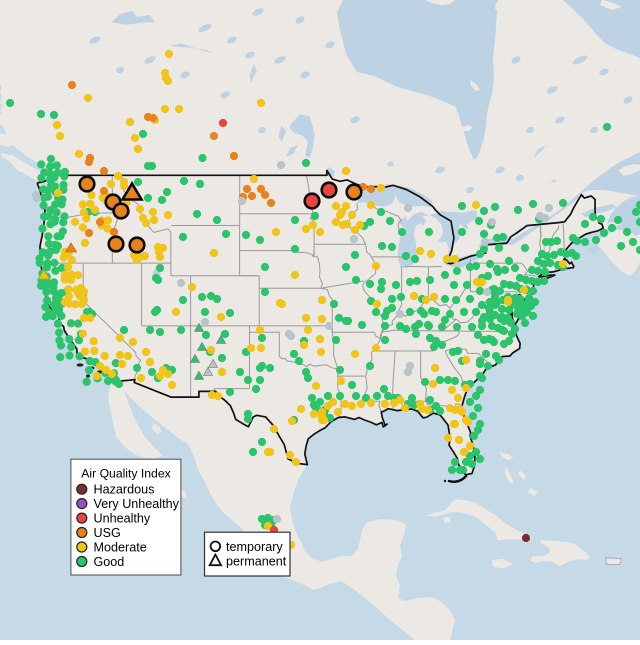 The width and height of the screenshot is (640, 645). What do you see at coordinates (125, 474) in the screenshot?
I see `svg-text: Air Quality Index` at bounding box center [125, 474].